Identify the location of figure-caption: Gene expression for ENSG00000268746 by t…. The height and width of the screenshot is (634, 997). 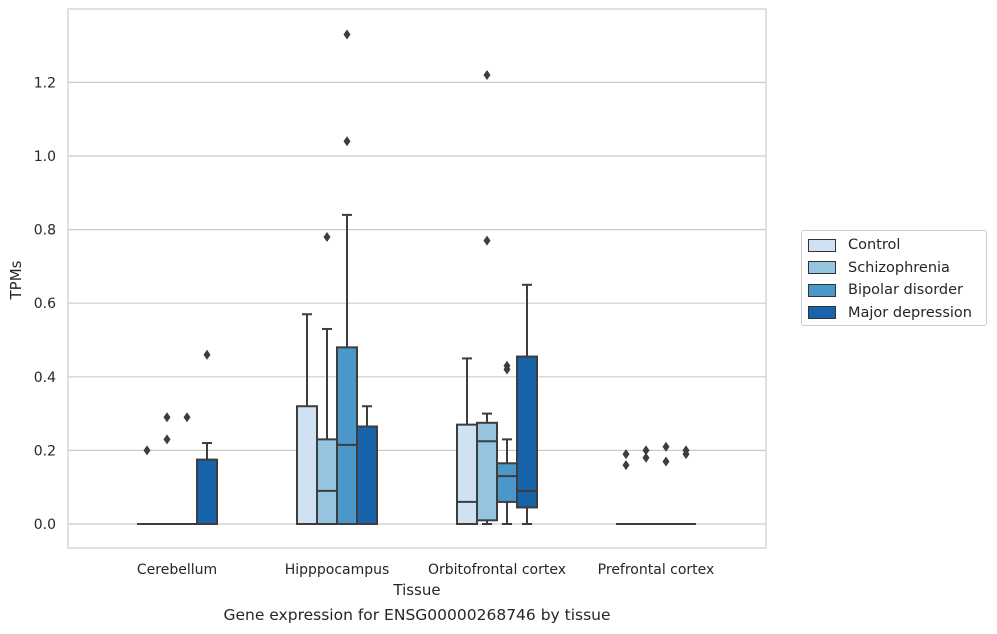
(417, 615).